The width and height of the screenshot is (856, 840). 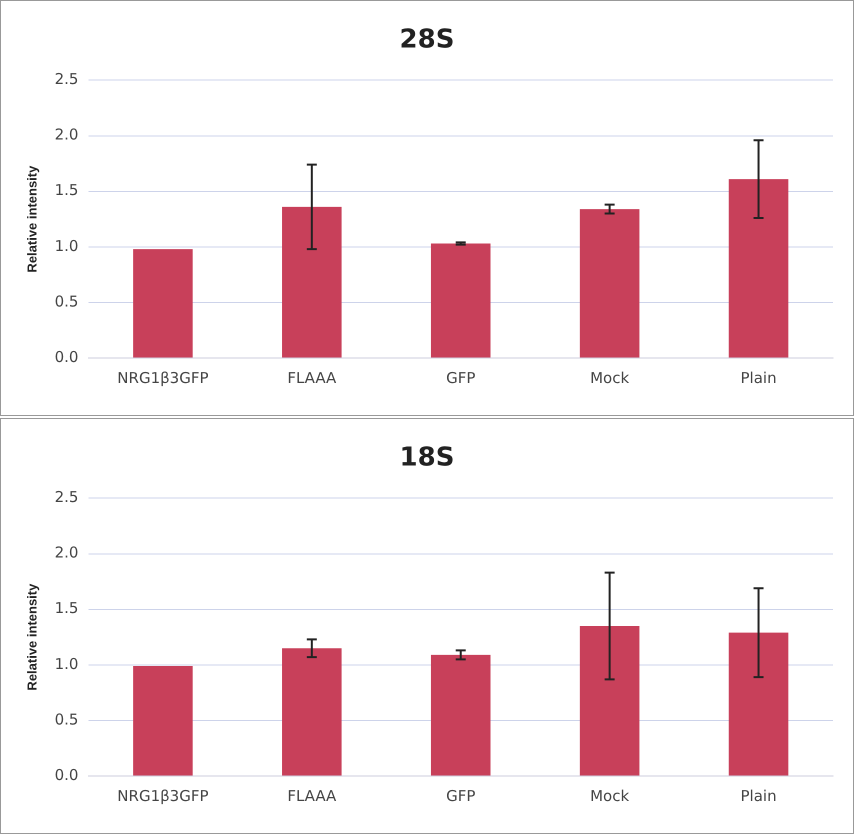 I want to click on chart-title: 18S, so click(x=427, y=457).